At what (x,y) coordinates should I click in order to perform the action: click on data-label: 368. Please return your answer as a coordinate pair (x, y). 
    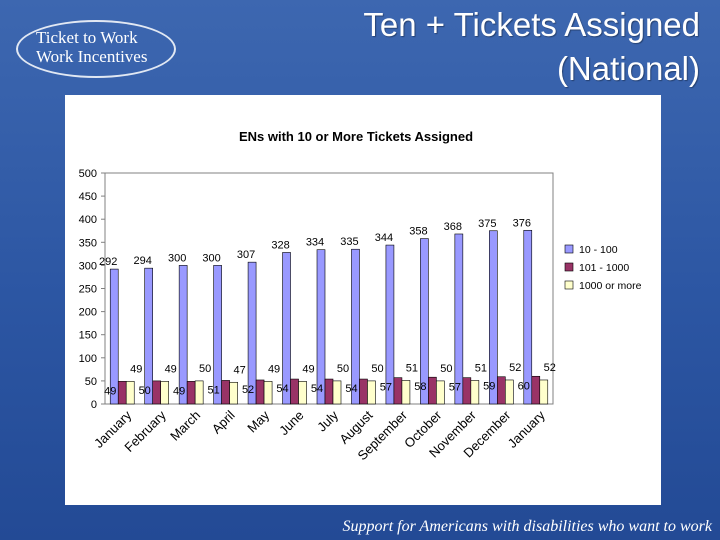
    Looking at the image, I should click on (453, 227).